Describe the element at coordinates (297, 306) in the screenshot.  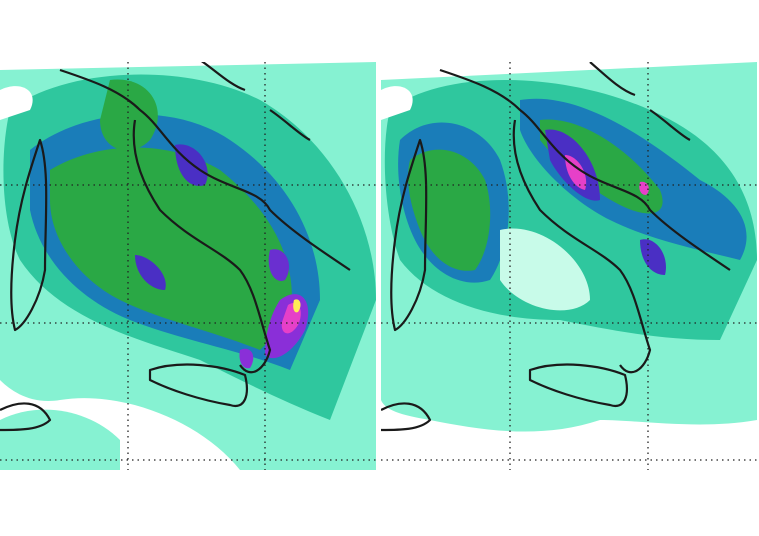
I see `precip-peak` at that location.